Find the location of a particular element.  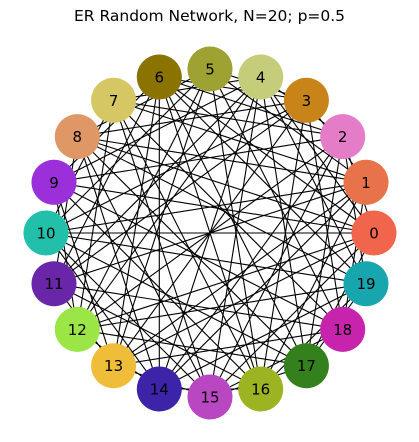

node-13: 13 is located at coordinates (114, 366).